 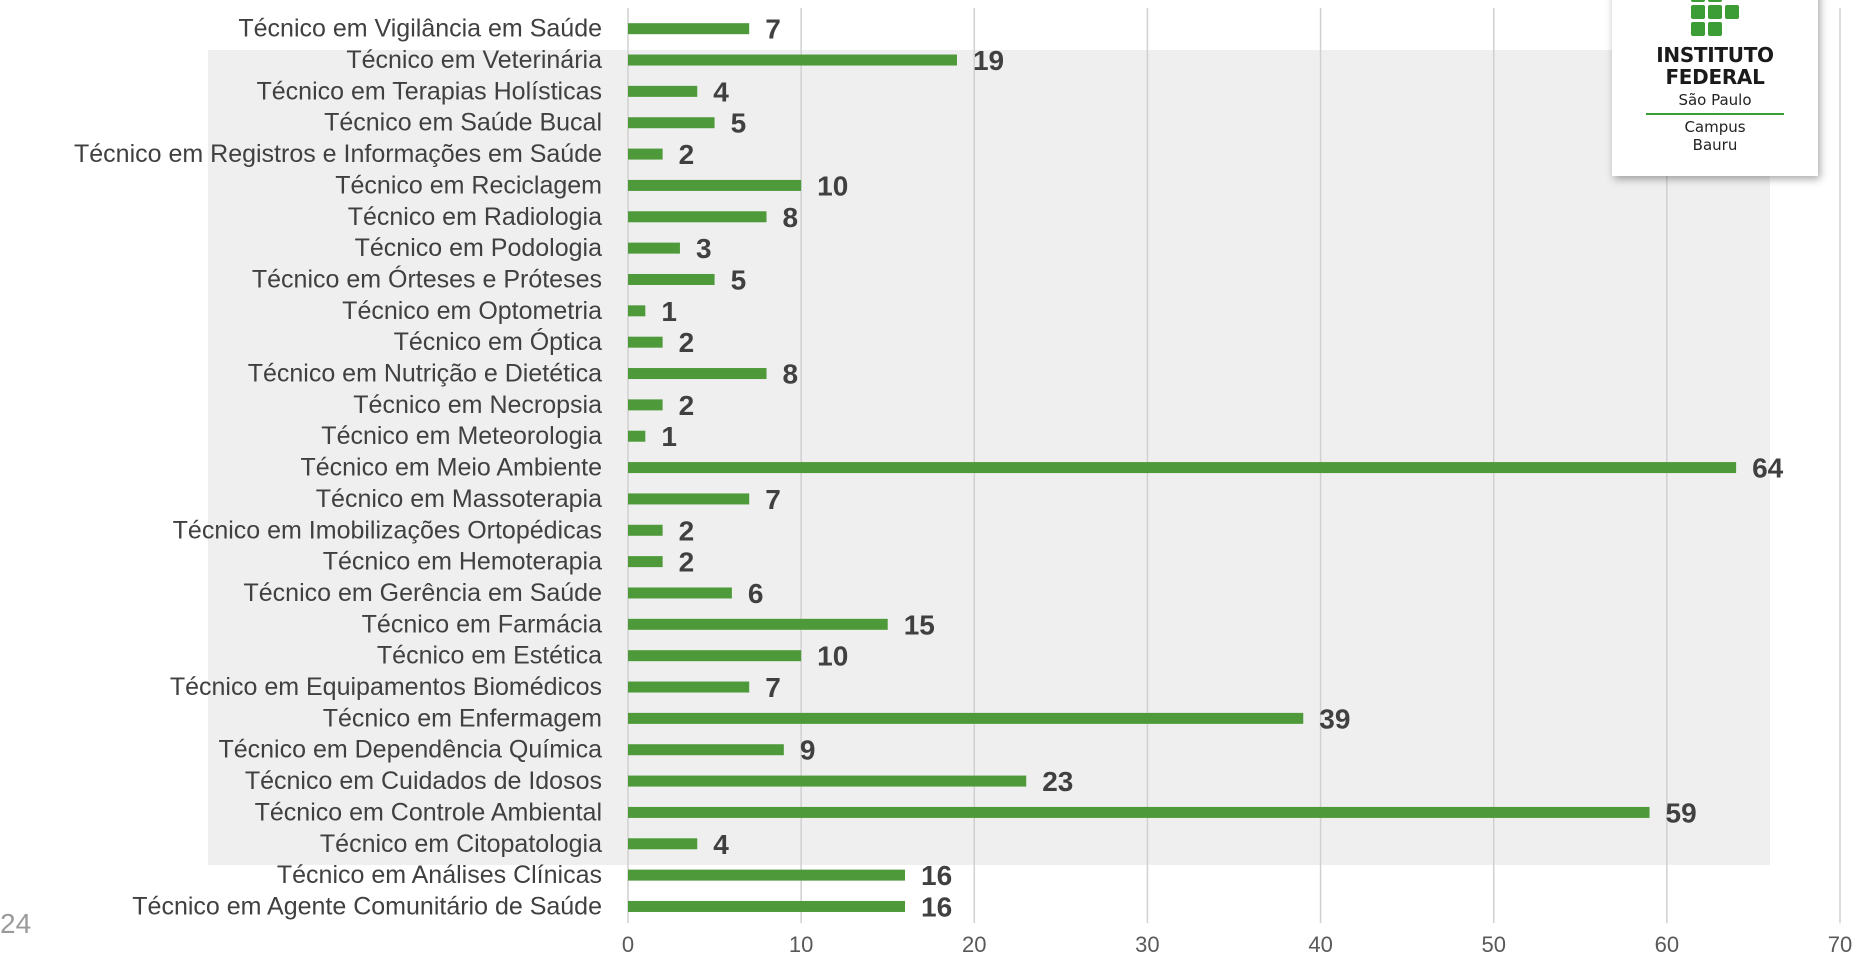 What do you see at coordinates (801, 943) in the screenshot?
I see `x-tick-label: 10` at bounding box center [801, 943].